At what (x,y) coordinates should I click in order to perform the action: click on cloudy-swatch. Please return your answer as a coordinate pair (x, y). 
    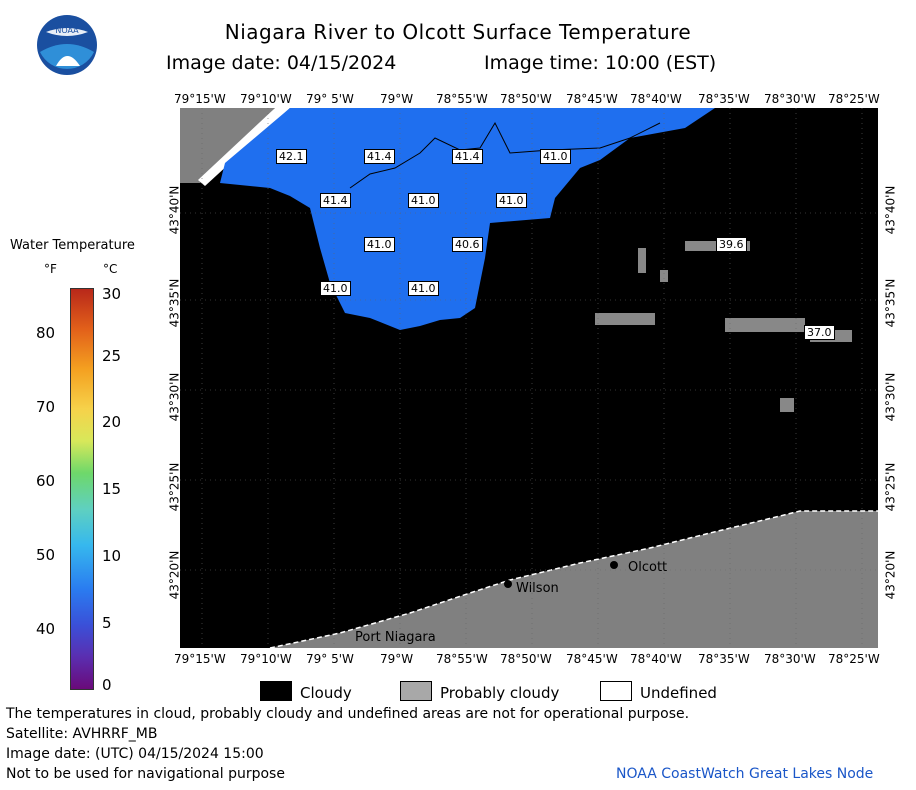
    Looking at the image, I should click on (276, 691).